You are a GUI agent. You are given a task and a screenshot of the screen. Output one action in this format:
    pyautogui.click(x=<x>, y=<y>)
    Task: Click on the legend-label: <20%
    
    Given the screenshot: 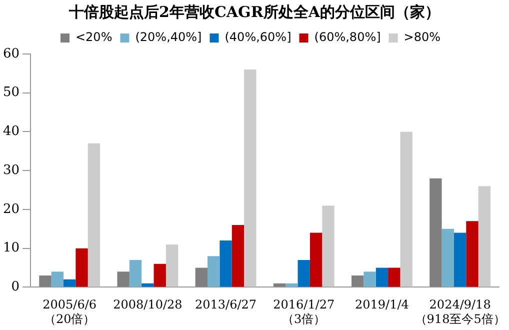 What is the action you would take?
    pyautogui.click(x=93, y=37)
    